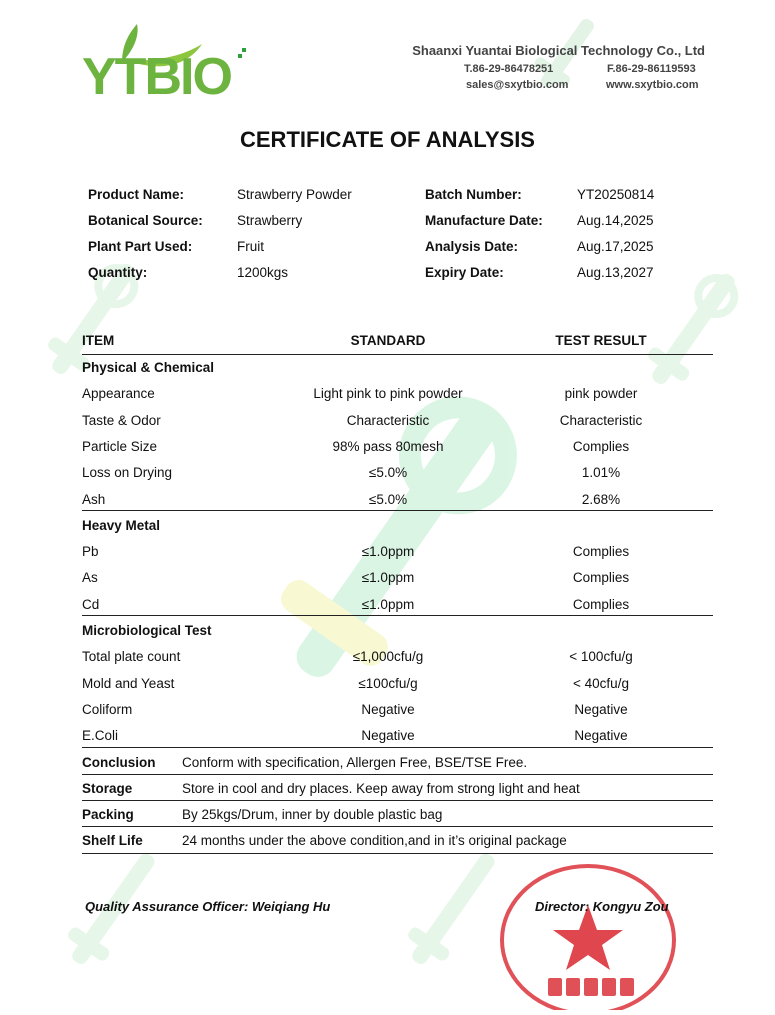  What do you see at coordinates (652, 85) in the screenshot?
I see `website: www.sxytbio.com` at bounding box center [652, 85].